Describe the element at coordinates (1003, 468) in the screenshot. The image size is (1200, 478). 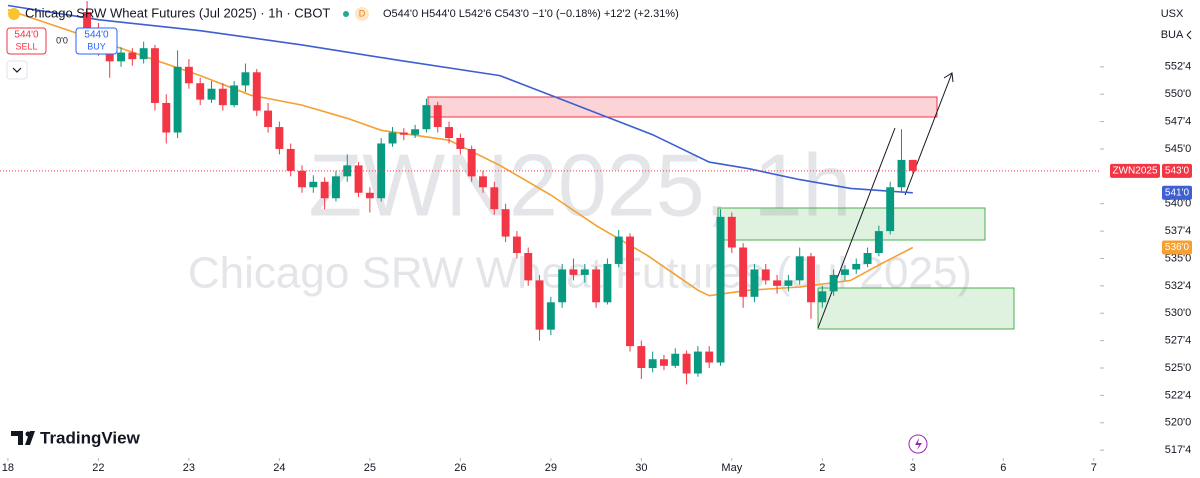
I see `x-tick-label: 6` at that location.